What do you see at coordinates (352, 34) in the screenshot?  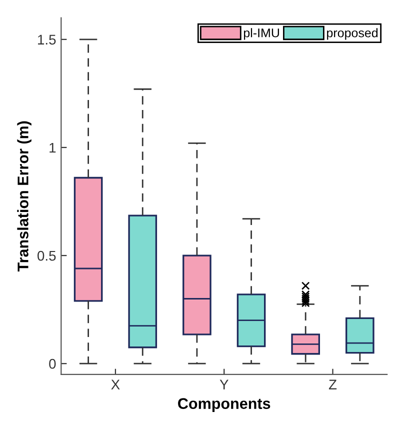 I see `legend-label: proposed` at bounding box center [352, 34].